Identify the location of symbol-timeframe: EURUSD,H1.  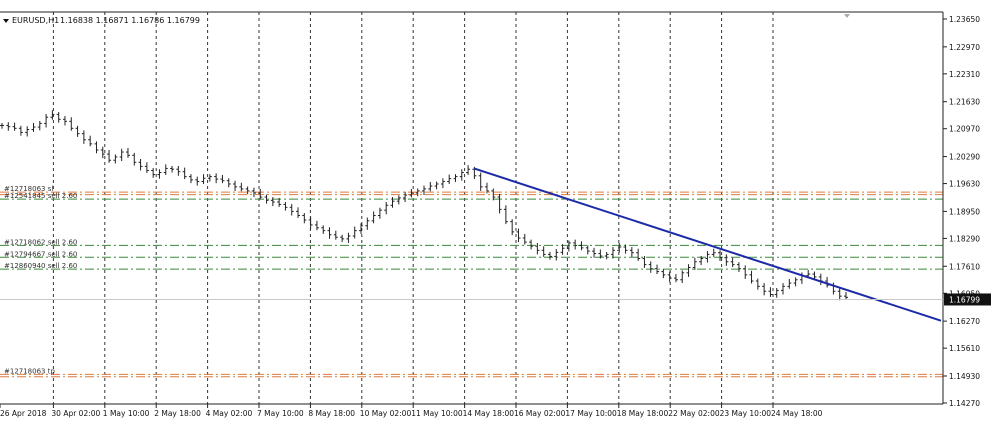
(35, 20).